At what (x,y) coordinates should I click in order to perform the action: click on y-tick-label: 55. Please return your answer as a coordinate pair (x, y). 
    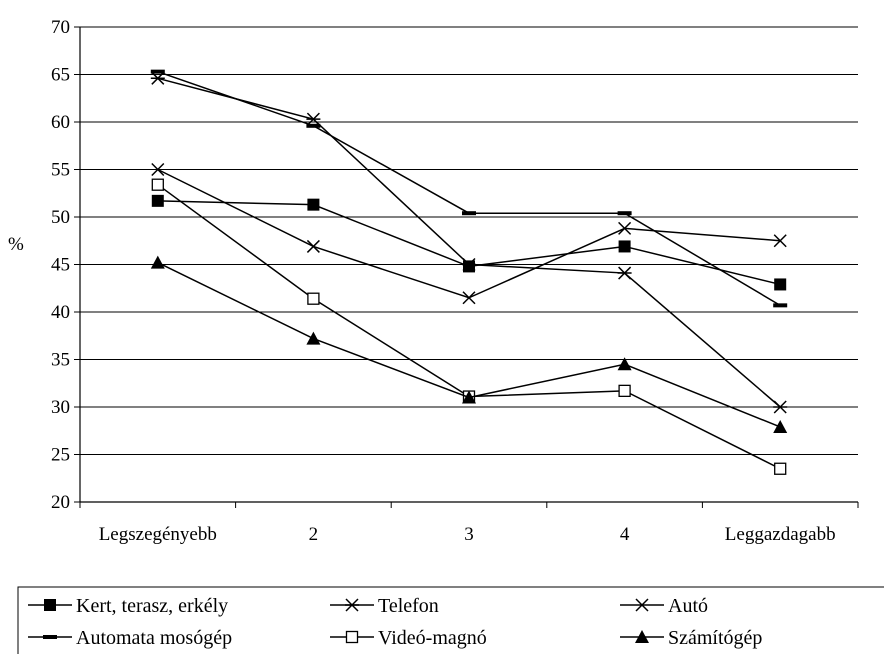
    Looking at the image, I should click on (60, 170).